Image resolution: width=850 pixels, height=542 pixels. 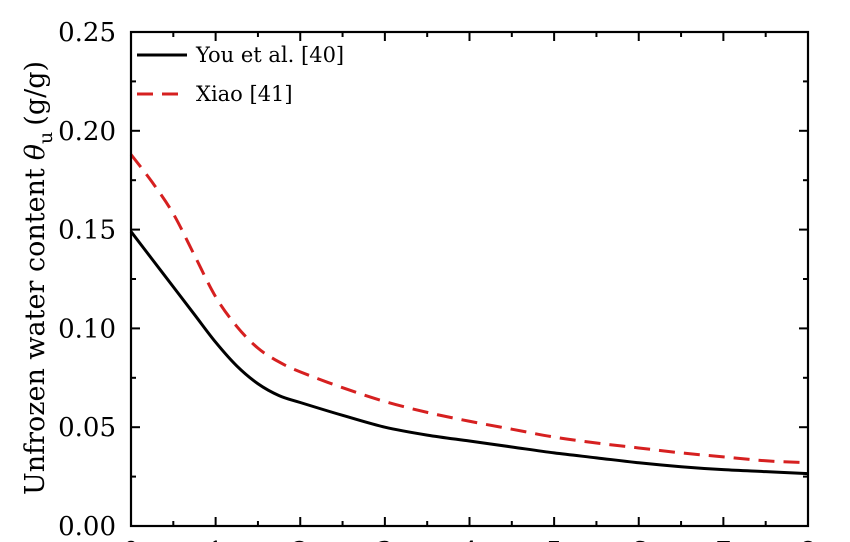 I want to click on legend: You et al. [40] Xiao [41], so click(x=240, y=74).